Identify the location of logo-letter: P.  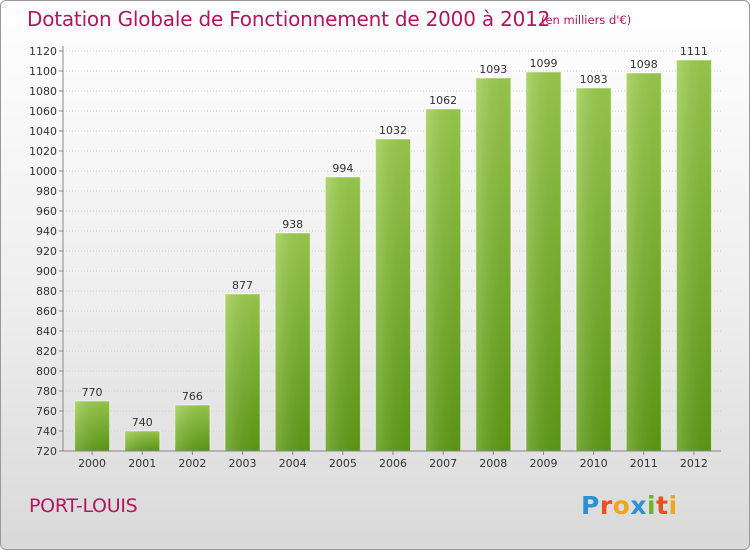
(590, 505).